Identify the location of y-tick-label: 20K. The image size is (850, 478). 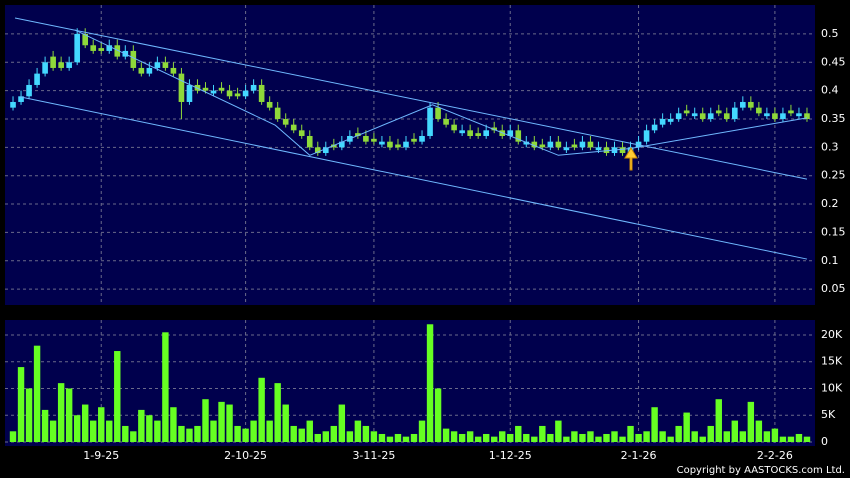
(832, 334).